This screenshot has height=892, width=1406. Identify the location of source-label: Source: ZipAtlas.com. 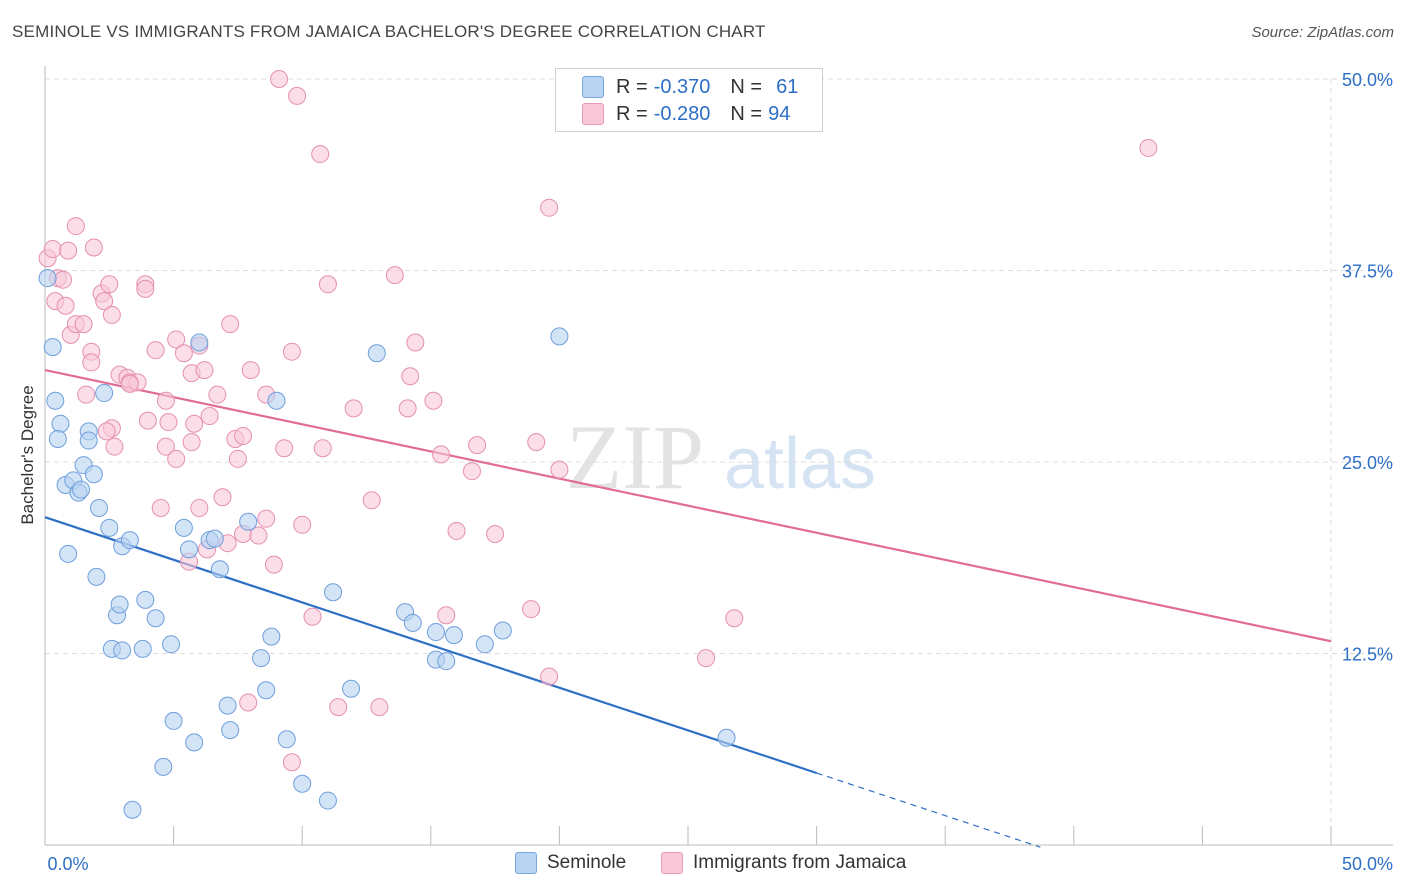
(1322, 32).